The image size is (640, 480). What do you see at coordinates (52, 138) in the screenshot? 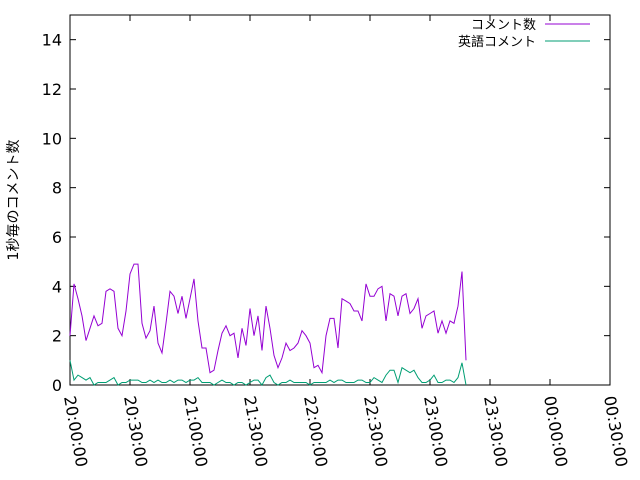
I see `y-tick-label: 10` at bounding box center [52, 138].